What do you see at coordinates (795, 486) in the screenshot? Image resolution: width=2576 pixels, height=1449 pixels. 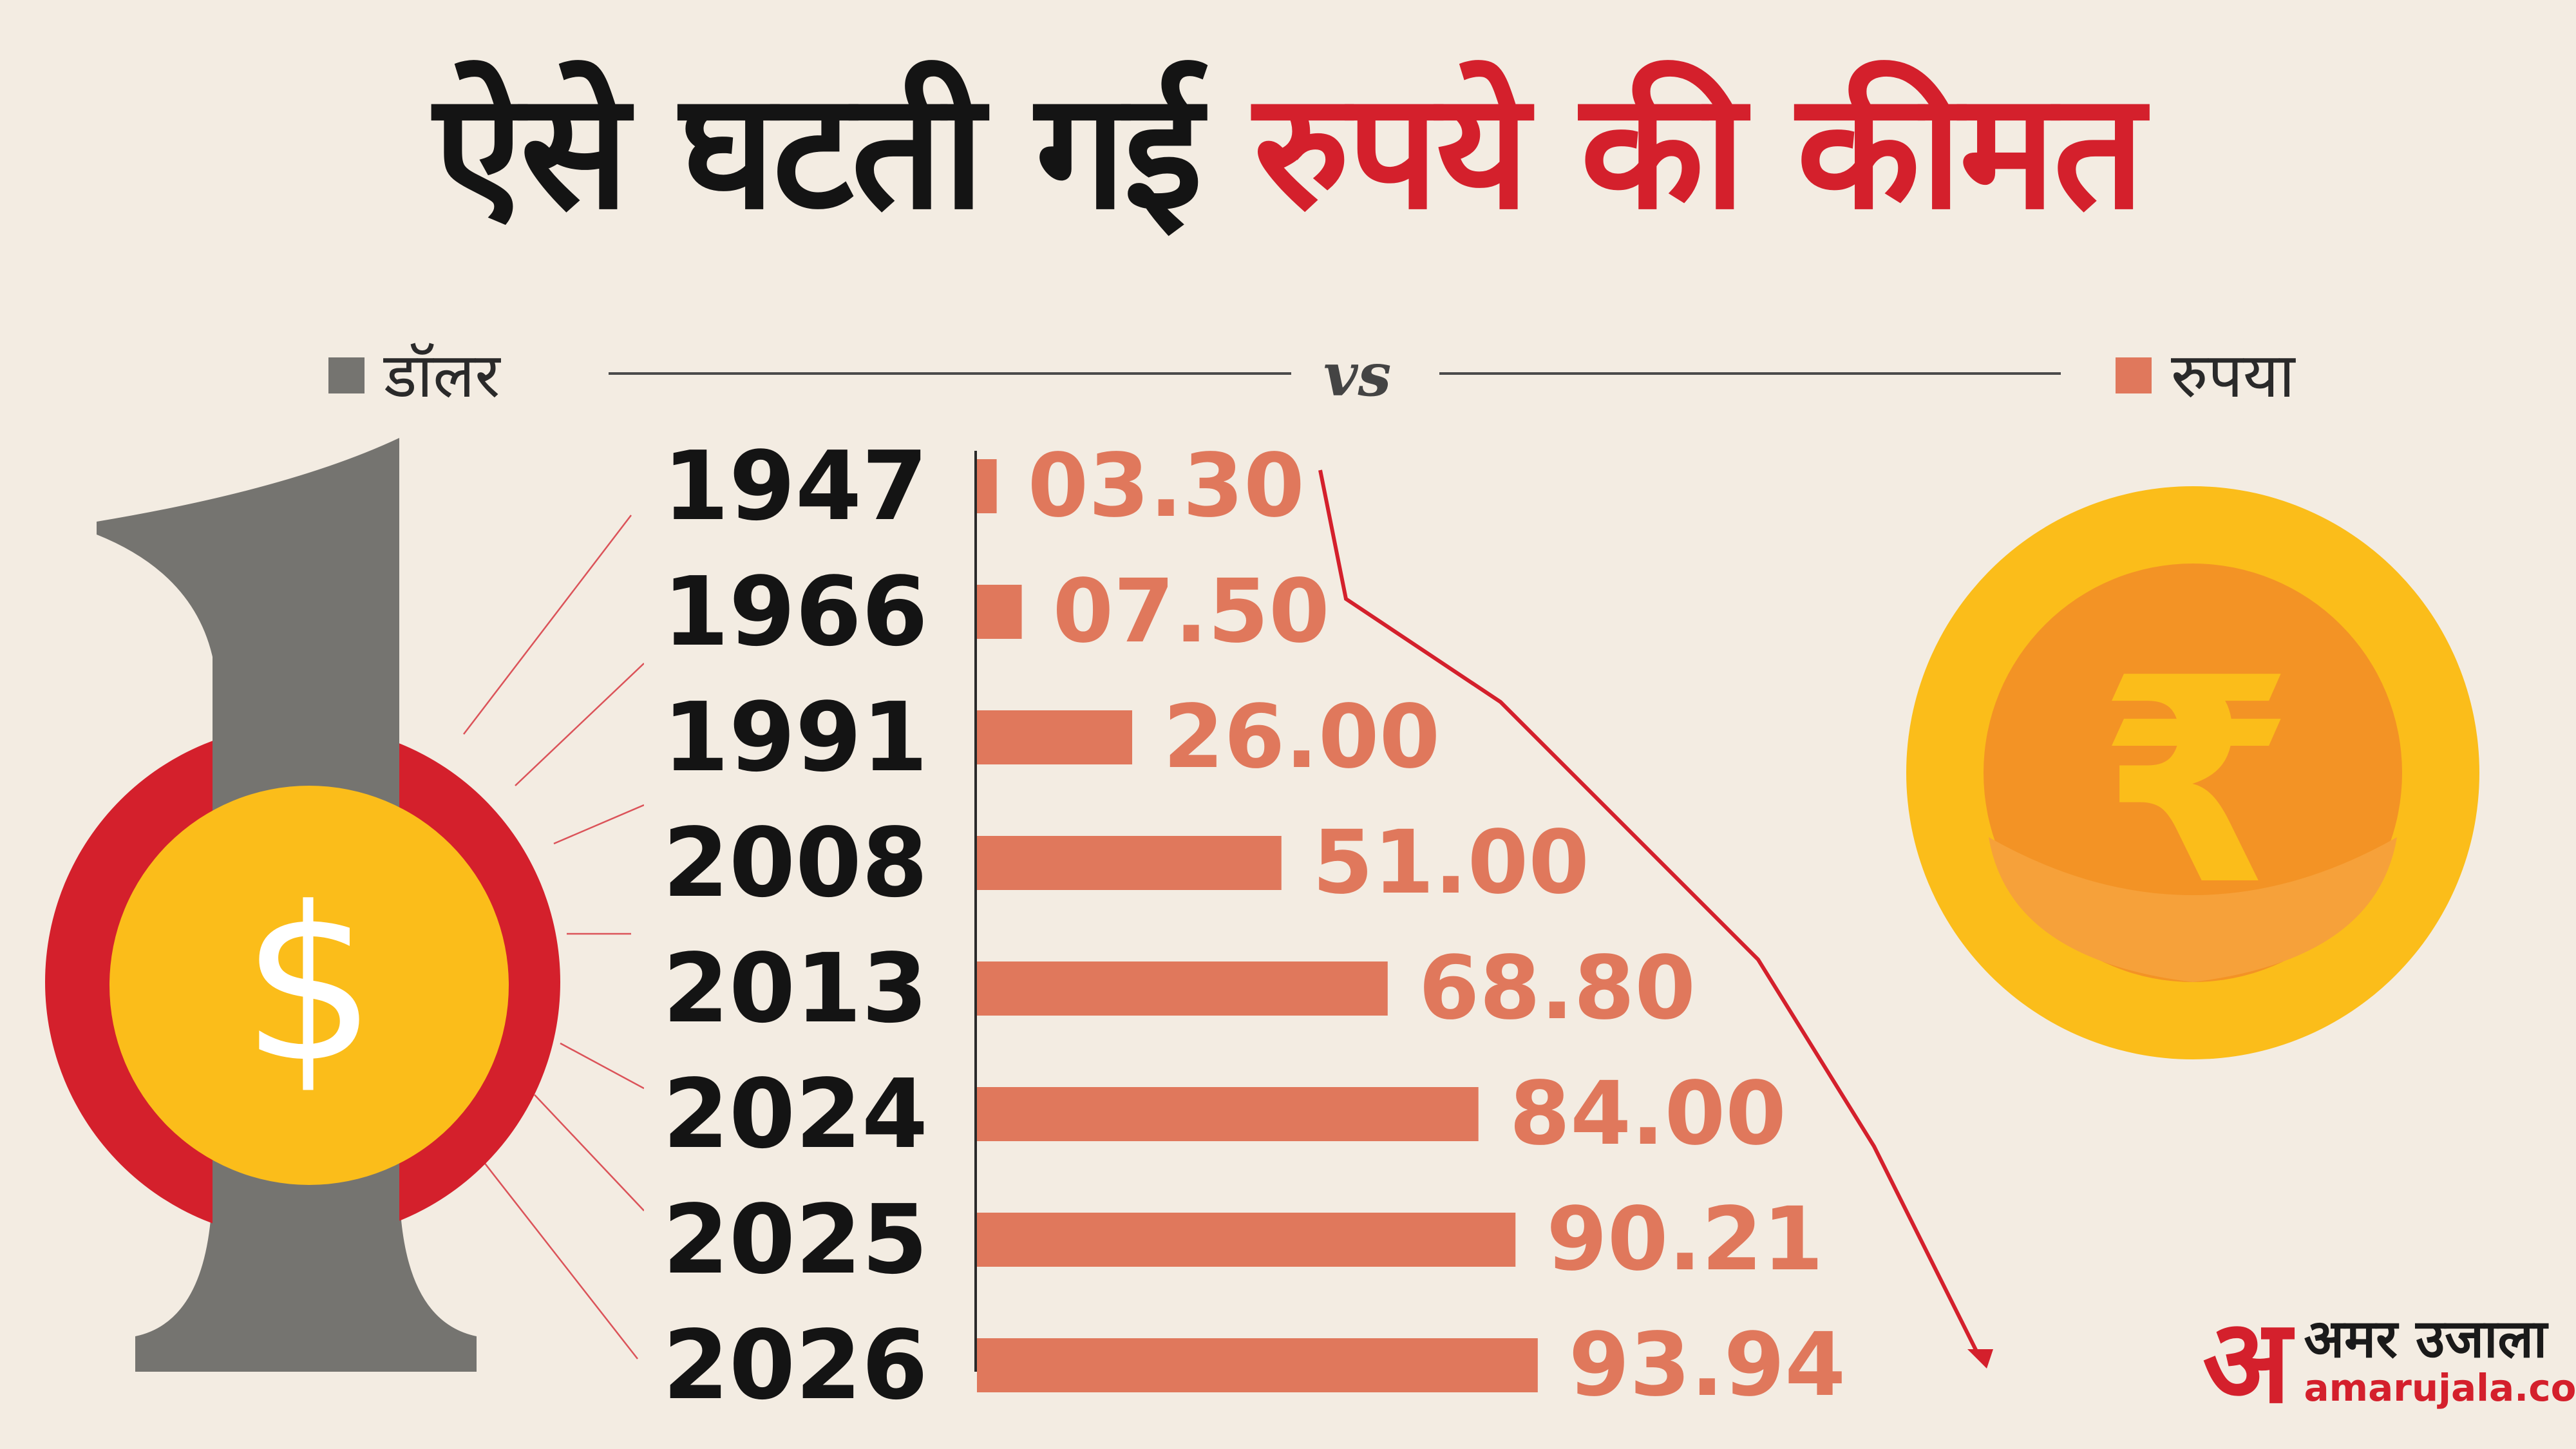 I see `year-label: 1947` at bounding box center [795, 486].